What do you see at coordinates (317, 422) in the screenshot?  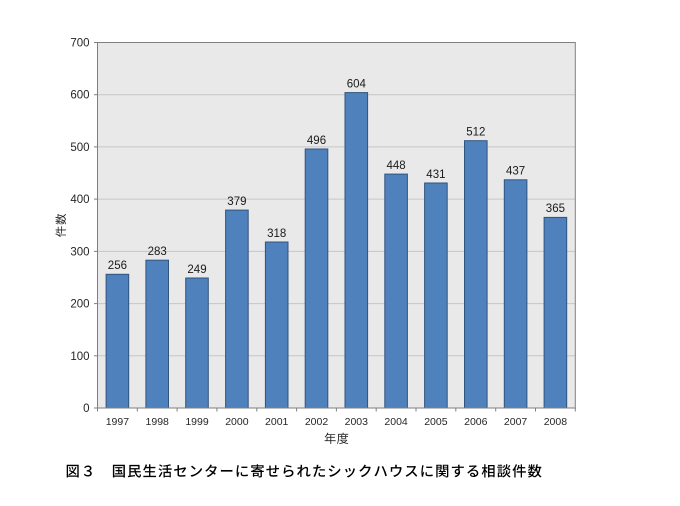 I see `svg-text: 2002` at bounding box center [317, 422].